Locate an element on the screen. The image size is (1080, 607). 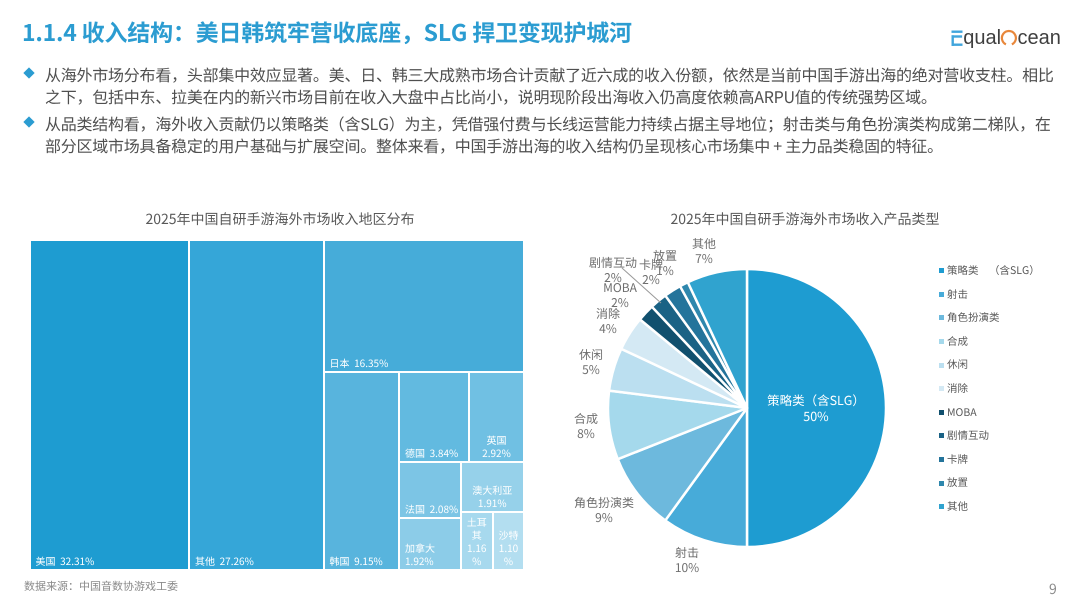
svg-text: cean is located at coordinates (1039, 38).